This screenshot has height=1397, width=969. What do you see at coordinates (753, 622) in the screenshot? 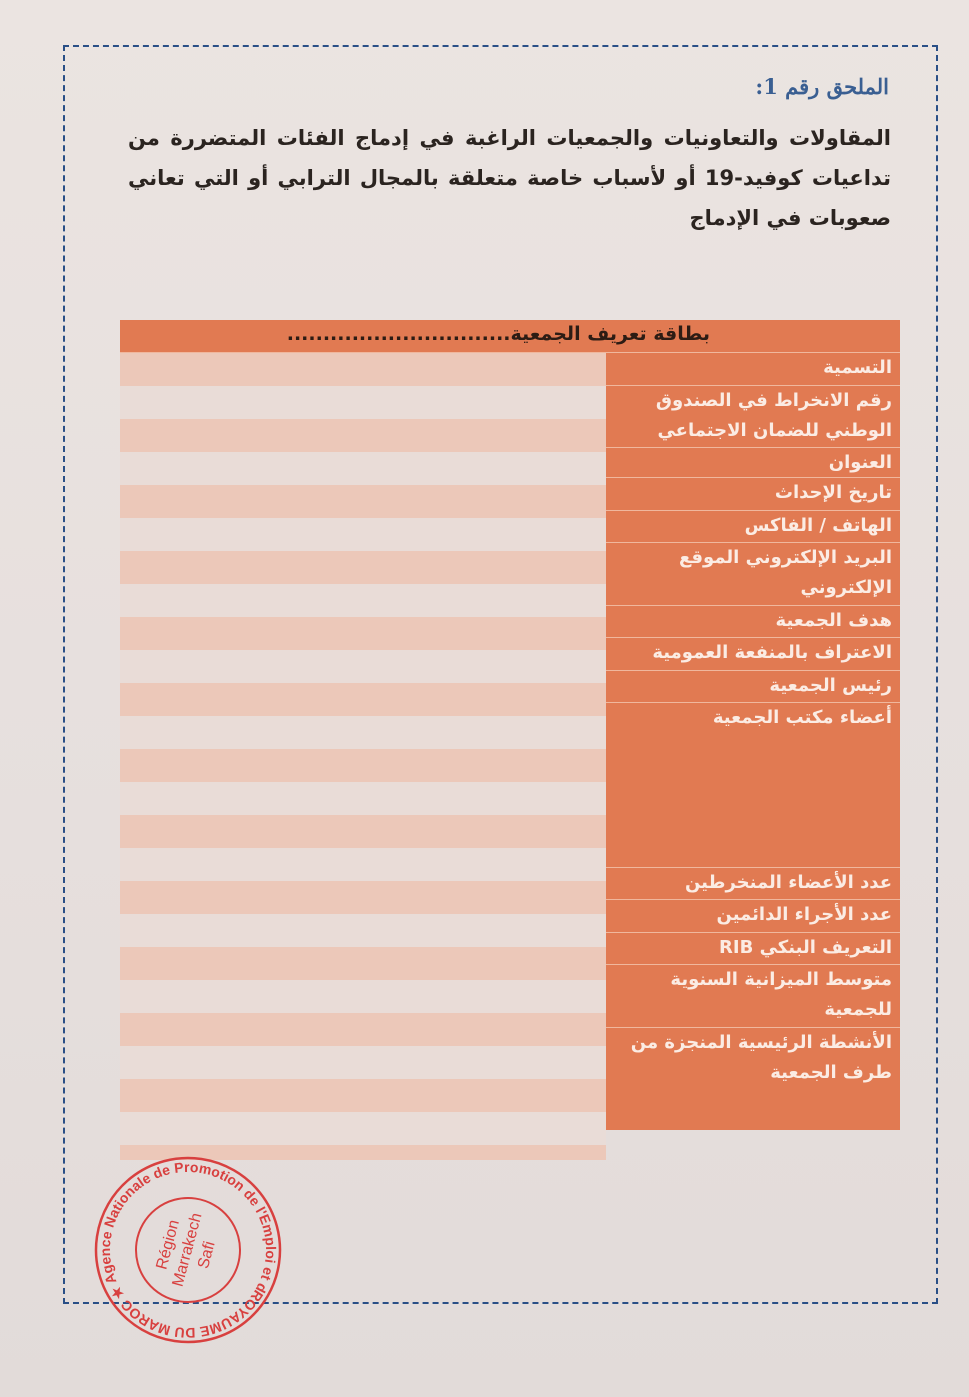
I see `table-row: هدف الجمعية` at bounding box center [753, 622].